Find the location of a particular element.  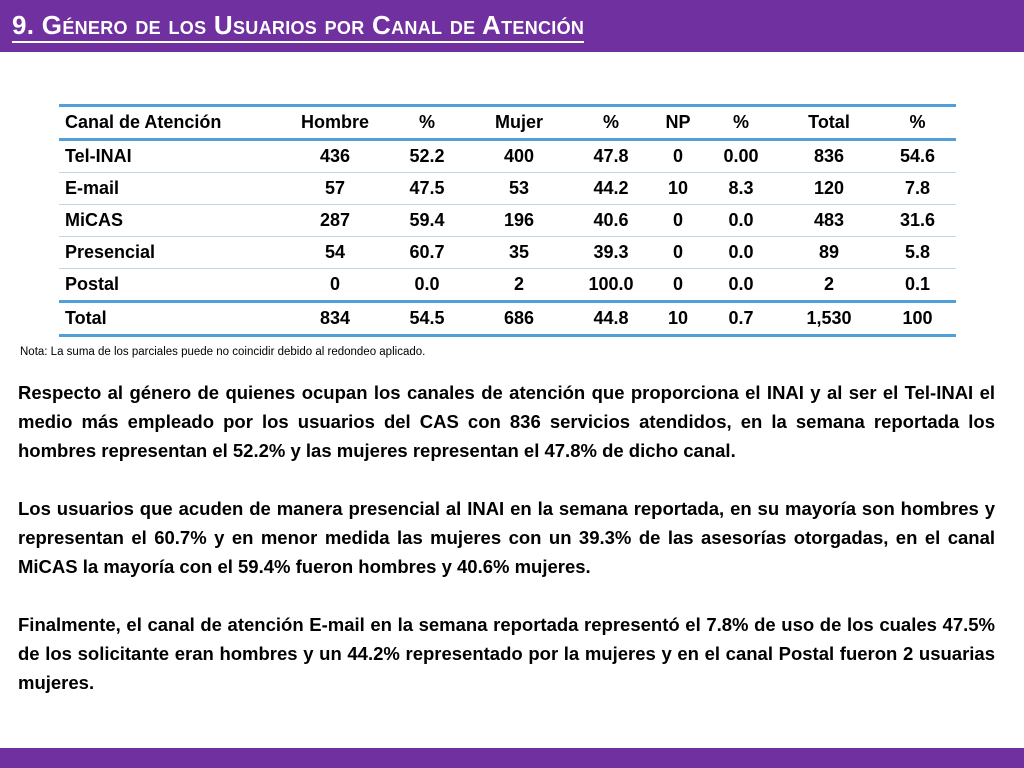

cell-mujer: 196 is located at coordinates (519, 220).